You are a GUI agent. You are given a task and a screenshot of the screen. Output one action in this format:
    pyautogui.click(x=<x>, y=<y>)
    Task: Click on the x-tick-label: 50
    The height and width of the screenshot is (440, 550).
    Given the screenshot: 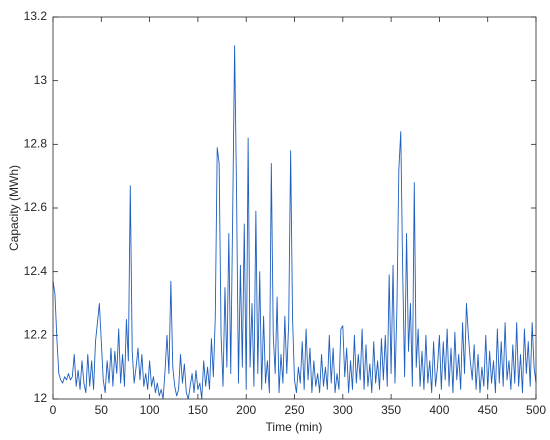 What is the action you would take?
    pyautogui.click(x=102, y=410)
    